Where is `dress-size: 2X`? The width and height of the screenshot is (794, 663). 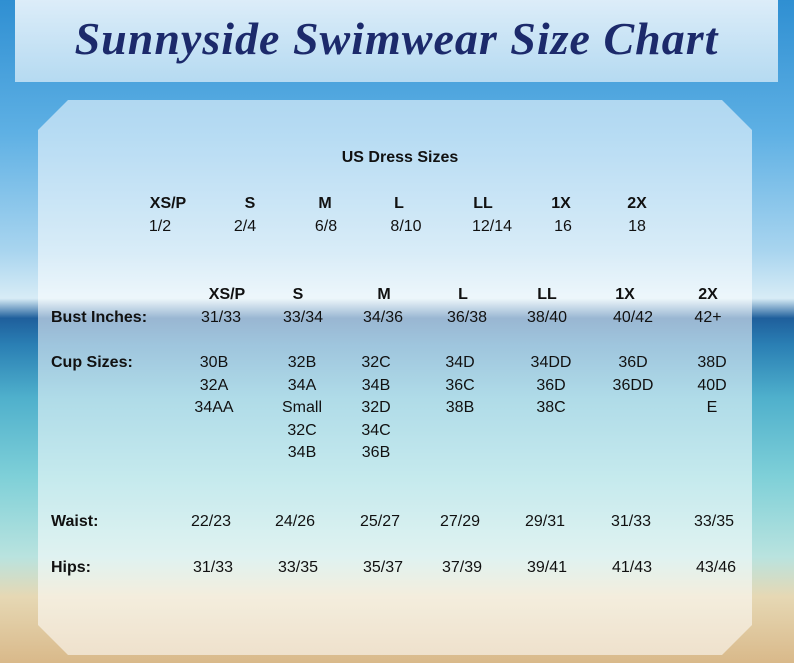 dress-size: 2X is located at coordinates (637, 203).